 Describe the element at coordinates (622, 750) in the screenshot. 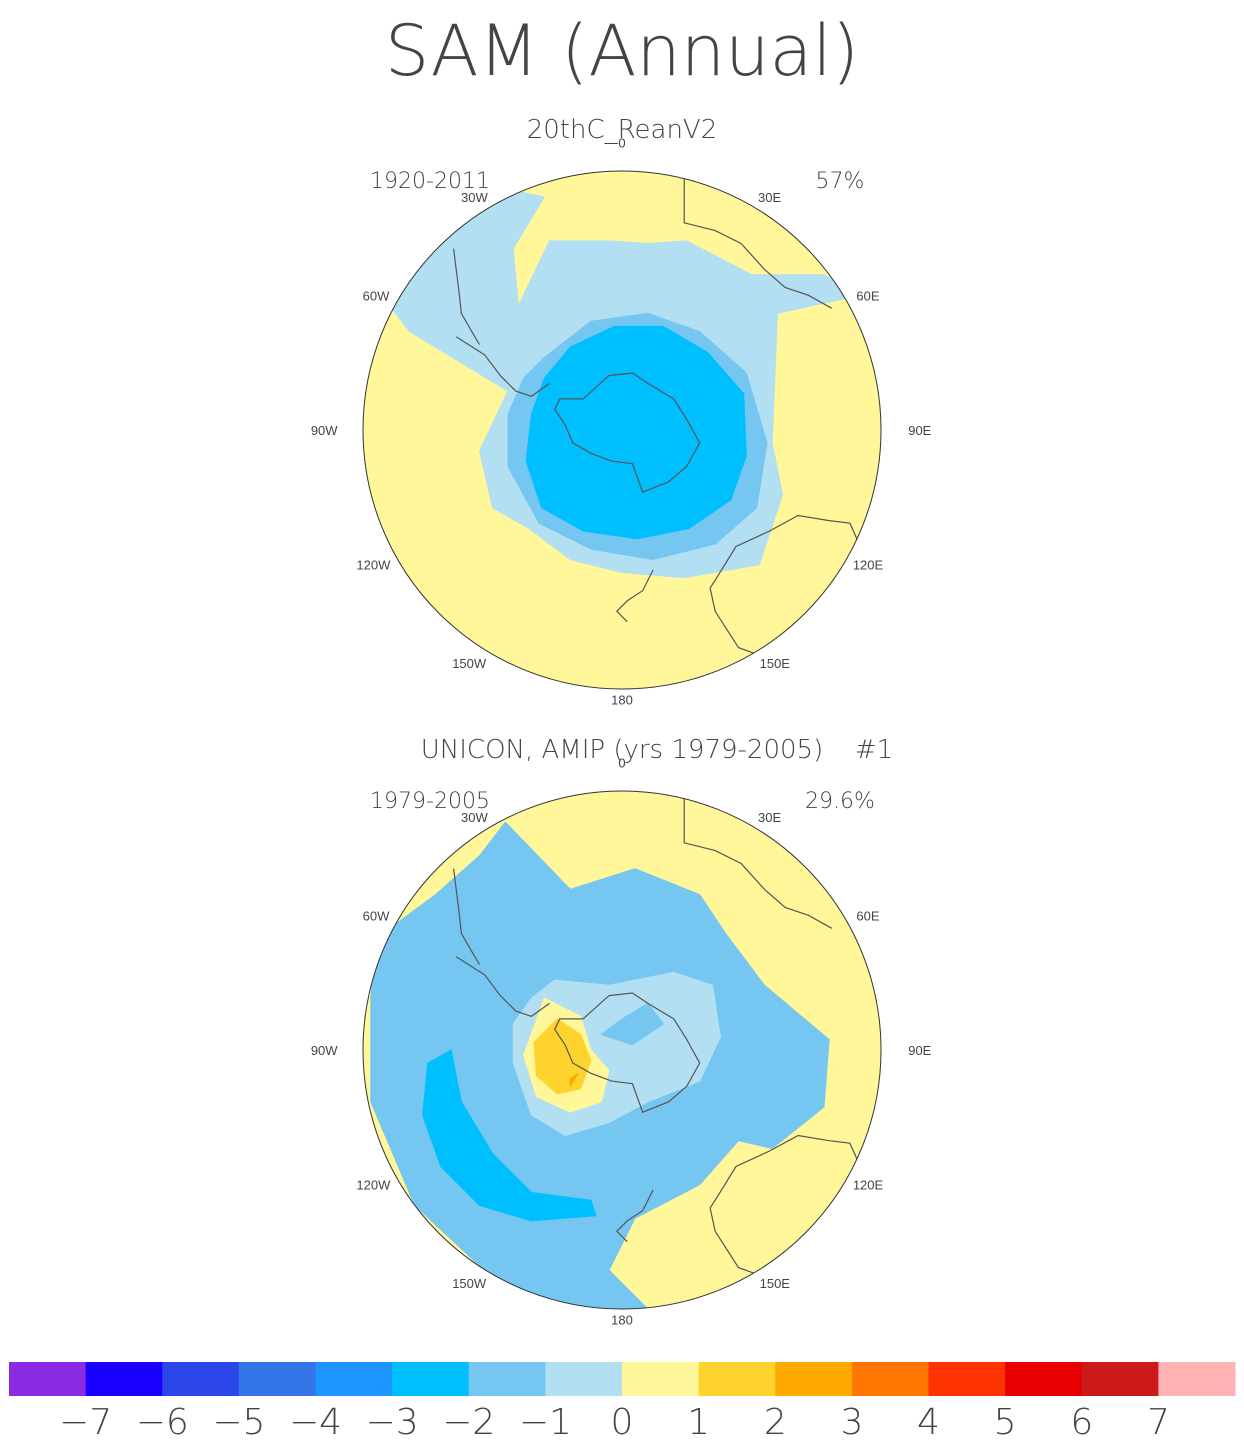

I see `panel-subtitle: UNICON, AMIP (yrs 1979-2005)` at that location.